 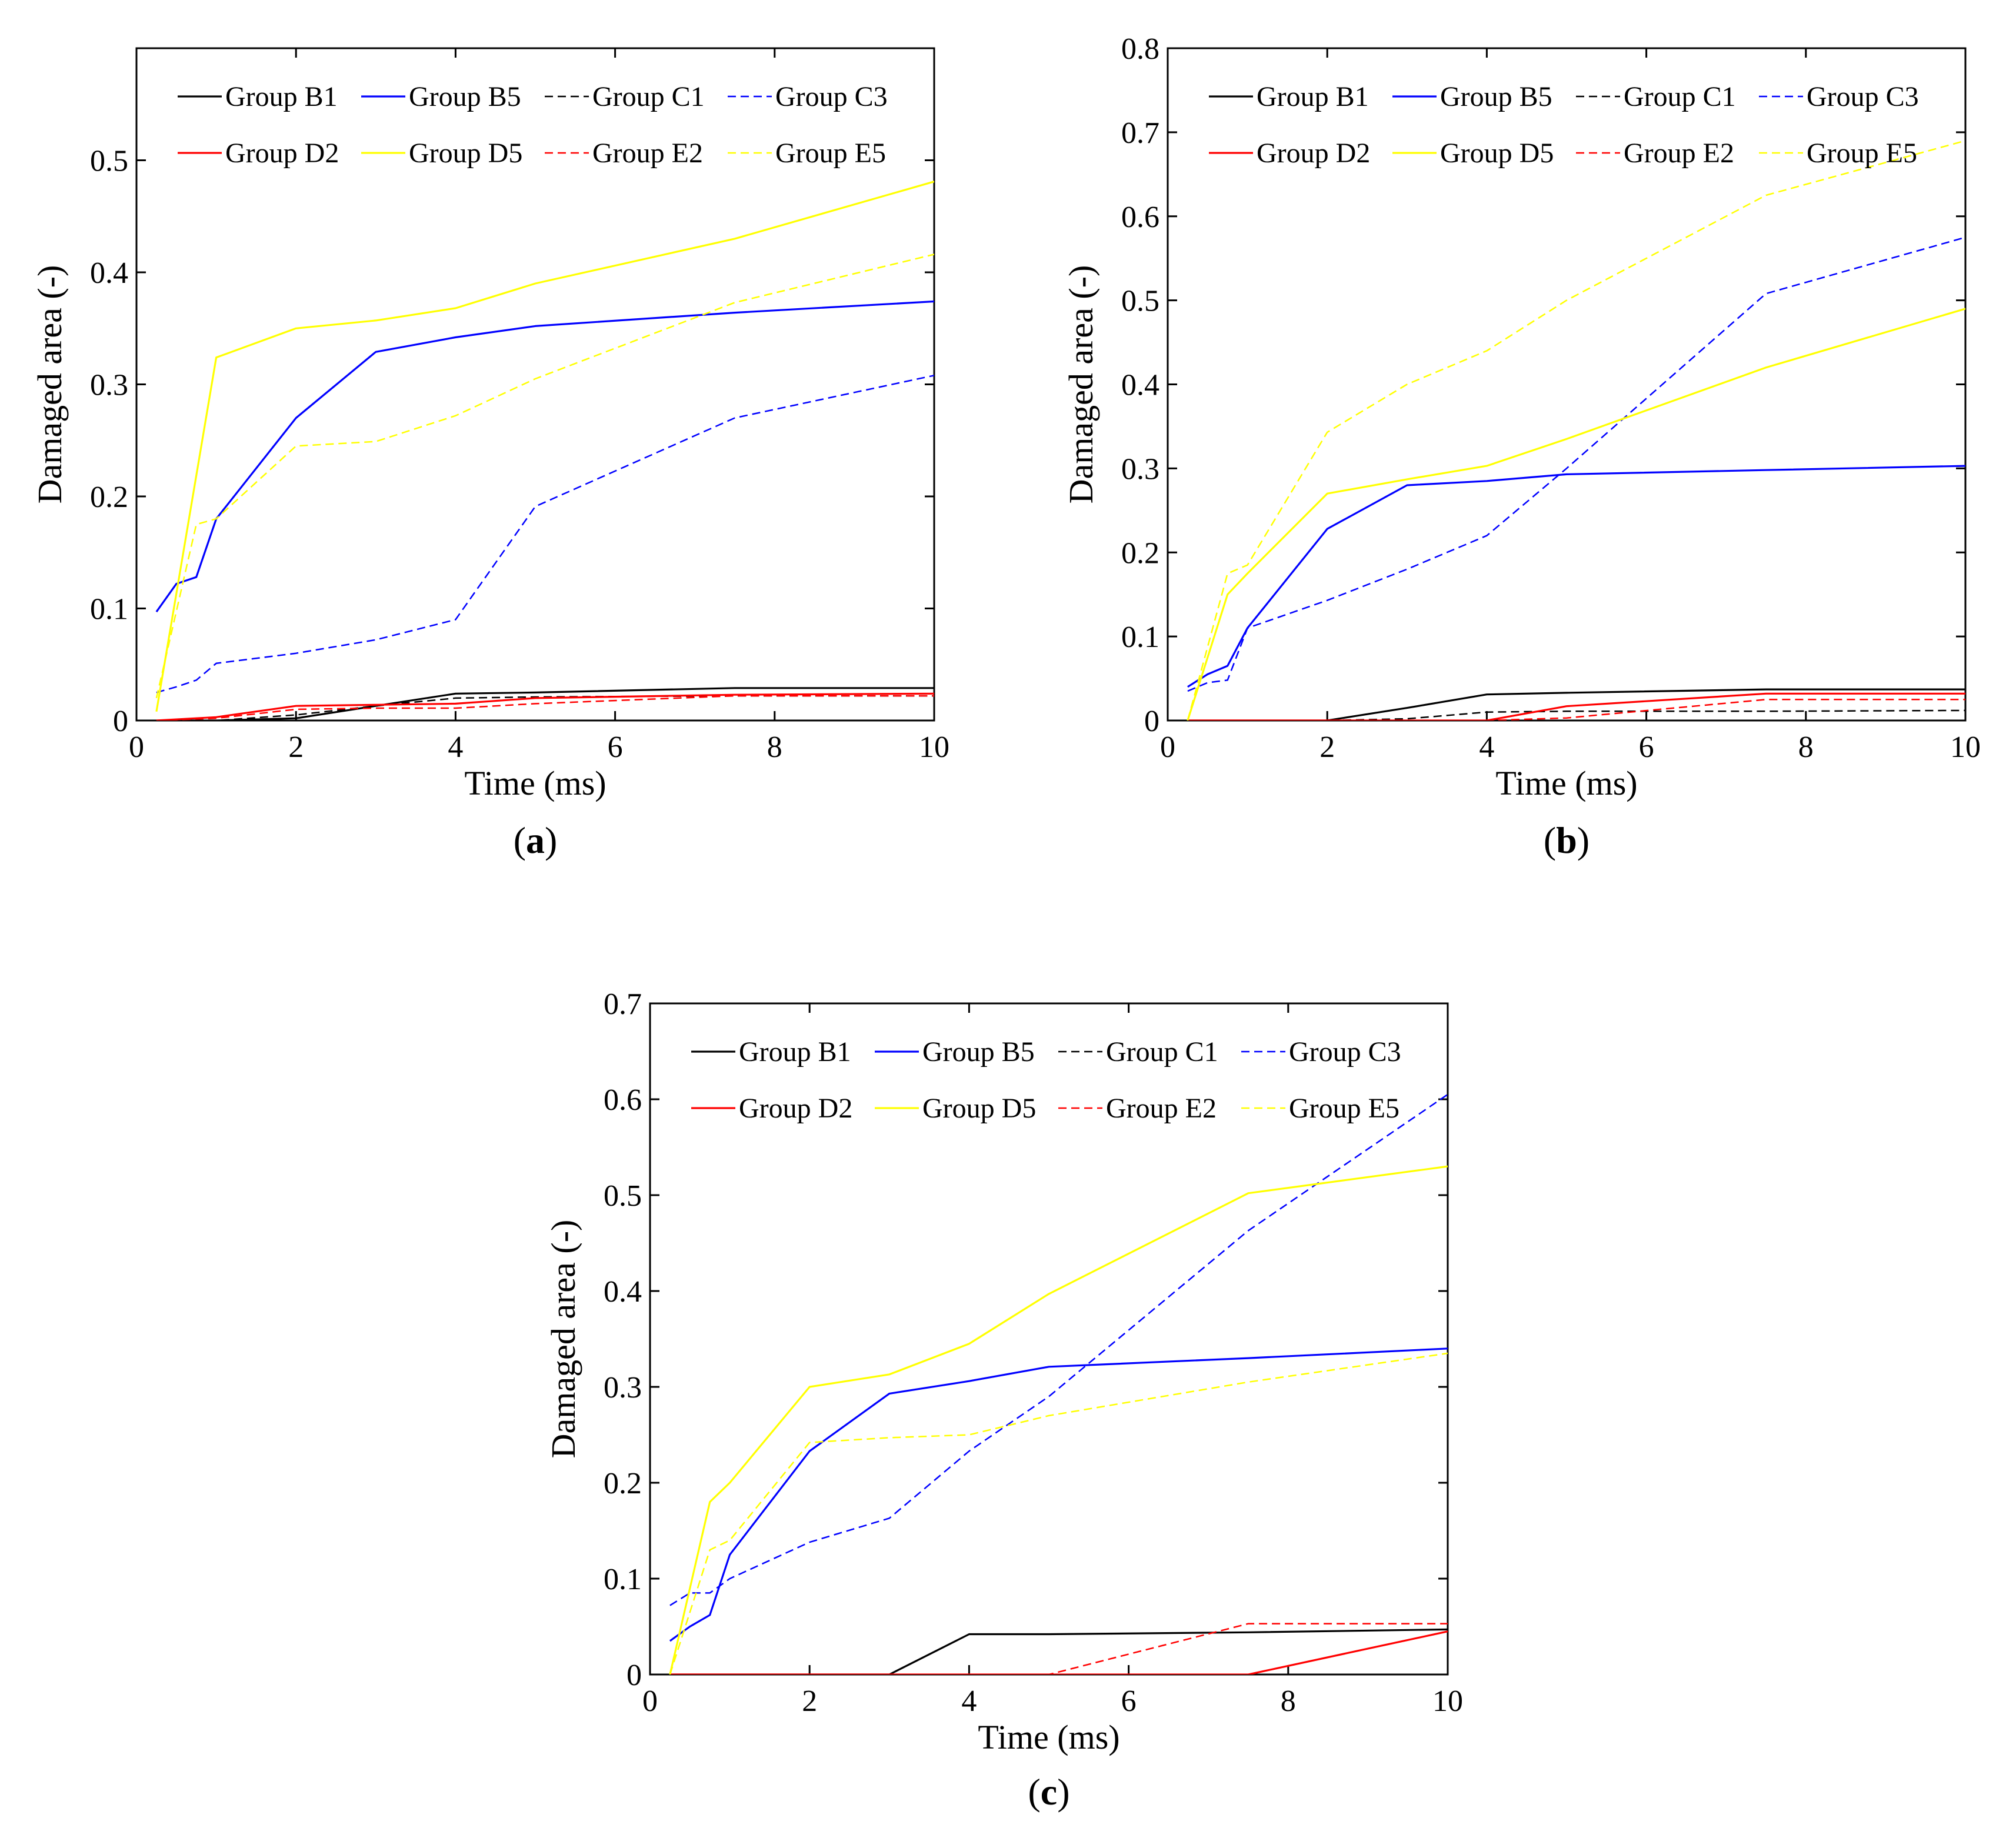 I want to click on panel-label: (c), so click(x=1048, y=1792).